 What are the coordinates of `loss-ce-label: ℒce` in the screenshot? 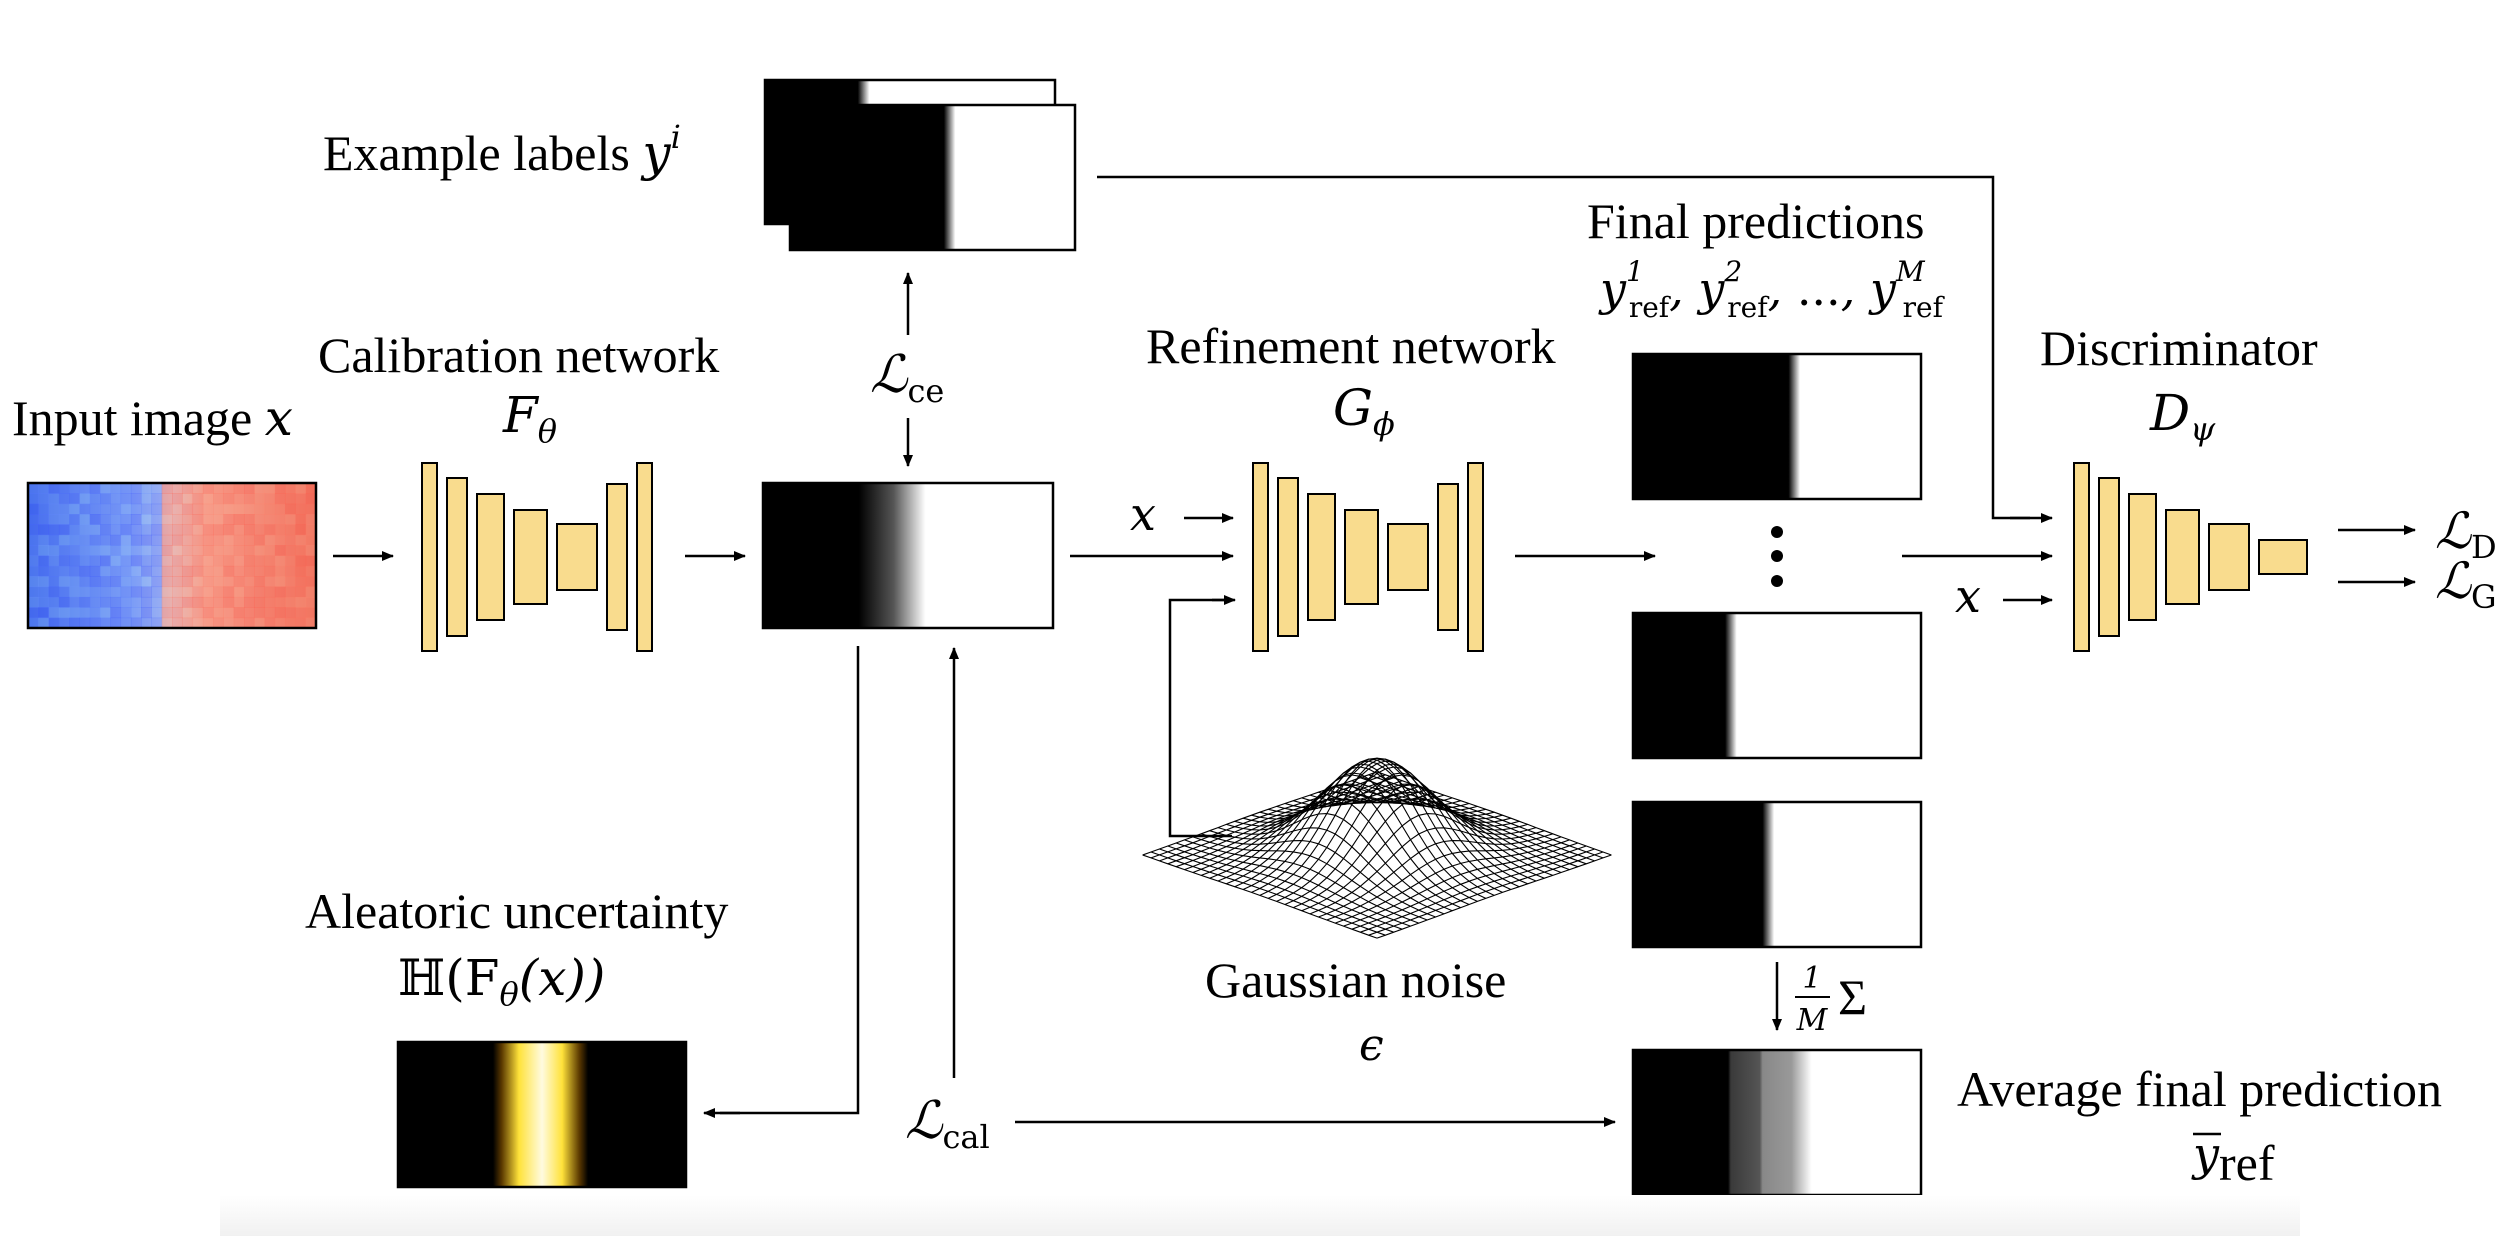 It's located at (907, 377).